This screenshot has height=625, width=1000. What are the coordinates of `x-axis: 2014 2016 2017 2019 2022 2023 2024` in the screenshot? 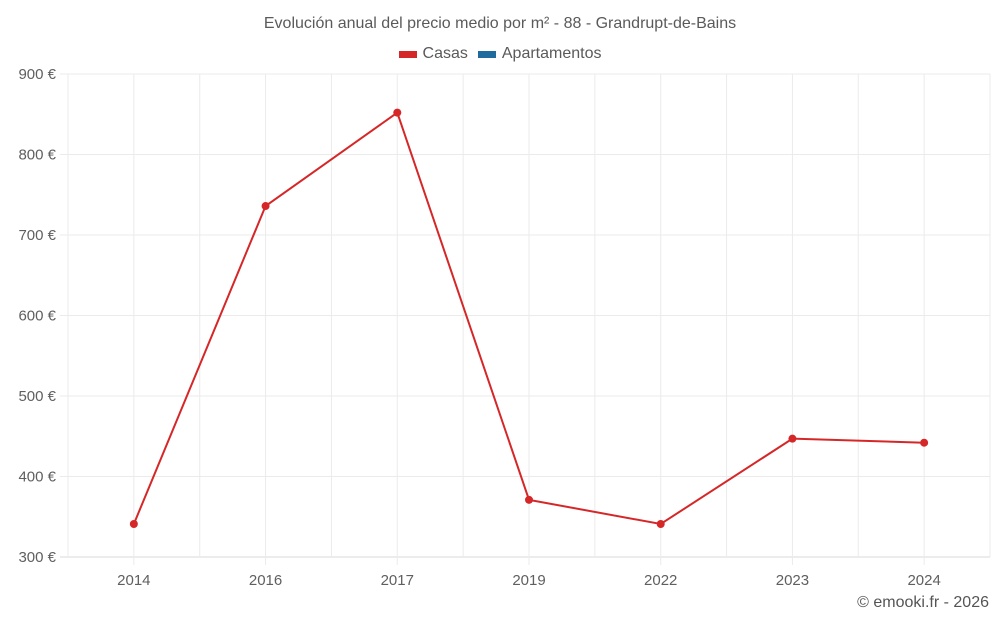 It's located at (529, 580).